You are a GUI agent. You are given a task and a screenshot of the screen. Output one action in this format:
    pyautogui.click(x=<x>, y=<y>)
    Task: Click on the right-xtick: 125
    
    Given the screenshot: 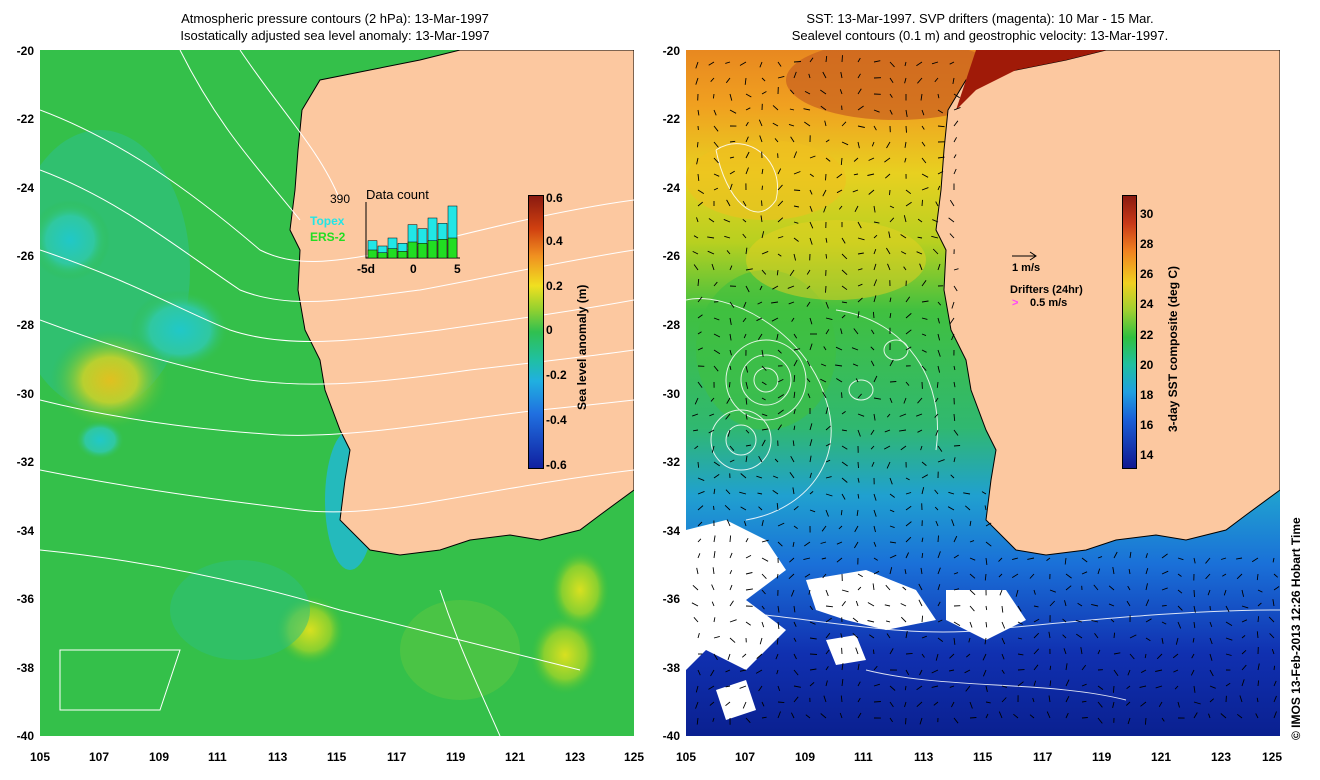 What is the action you would take?
    pyautogui.click(x=1272, y=757)
    